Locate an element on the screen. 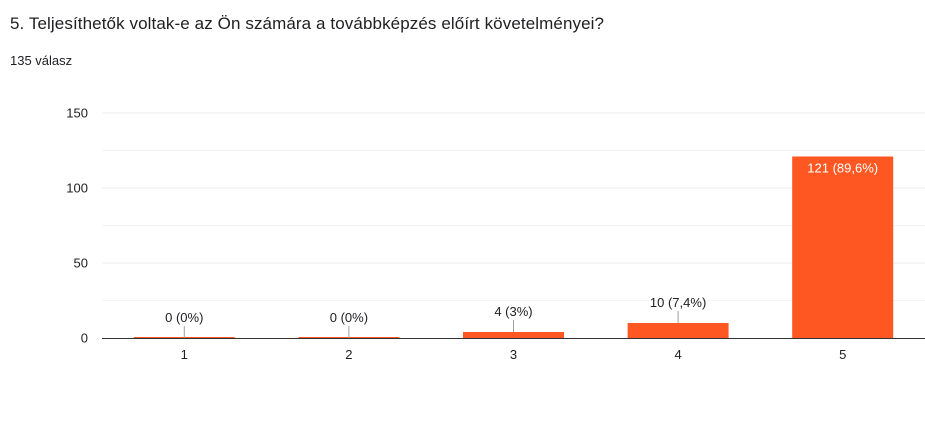 Image resolution: width=925 pixels, height=425 pixels. x-tick-label: 2 is located at coordinates (348, 354).